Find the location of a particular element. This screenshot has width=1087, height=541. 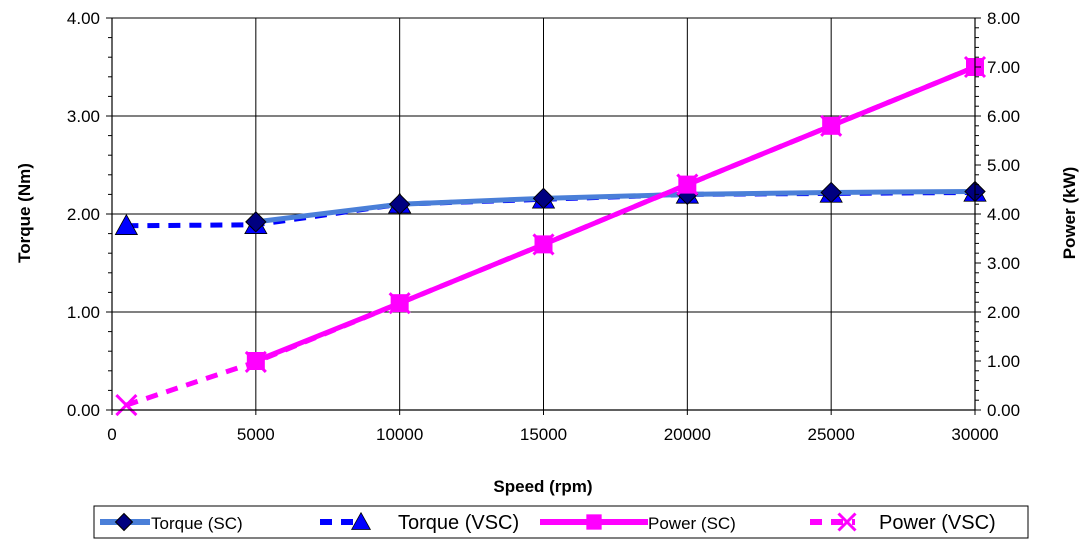

y-tick-label: 3.00 is located at coordinates (83, 116).